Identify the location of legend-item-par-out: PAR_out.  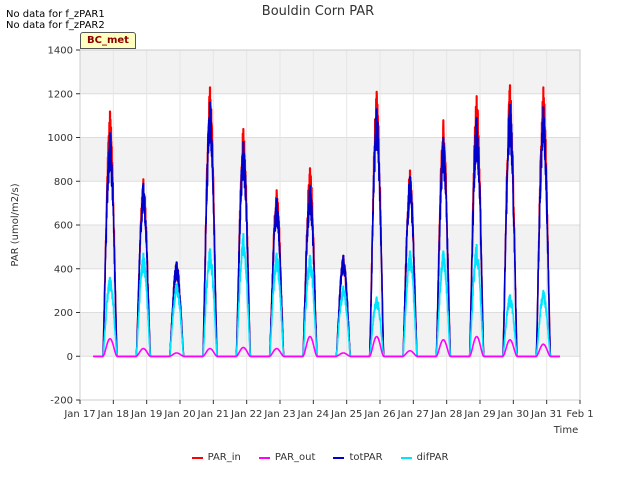
(287, 457).